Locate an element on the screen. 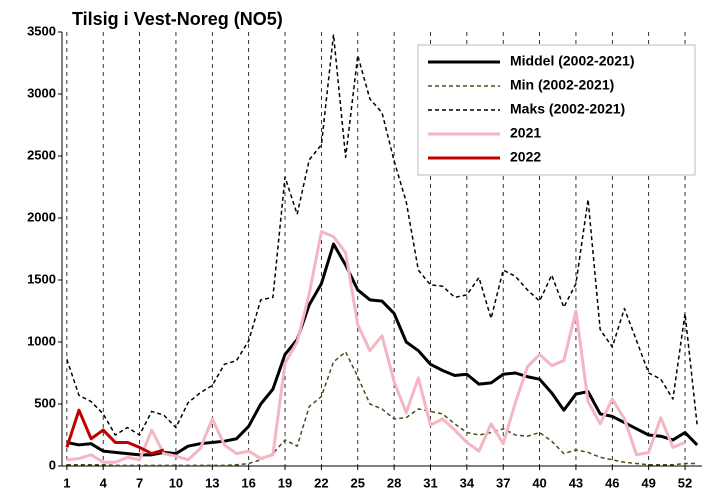 The image size is (708, 499). legend-label: Middel (2002-2021) is located at coordinates (572, 61).